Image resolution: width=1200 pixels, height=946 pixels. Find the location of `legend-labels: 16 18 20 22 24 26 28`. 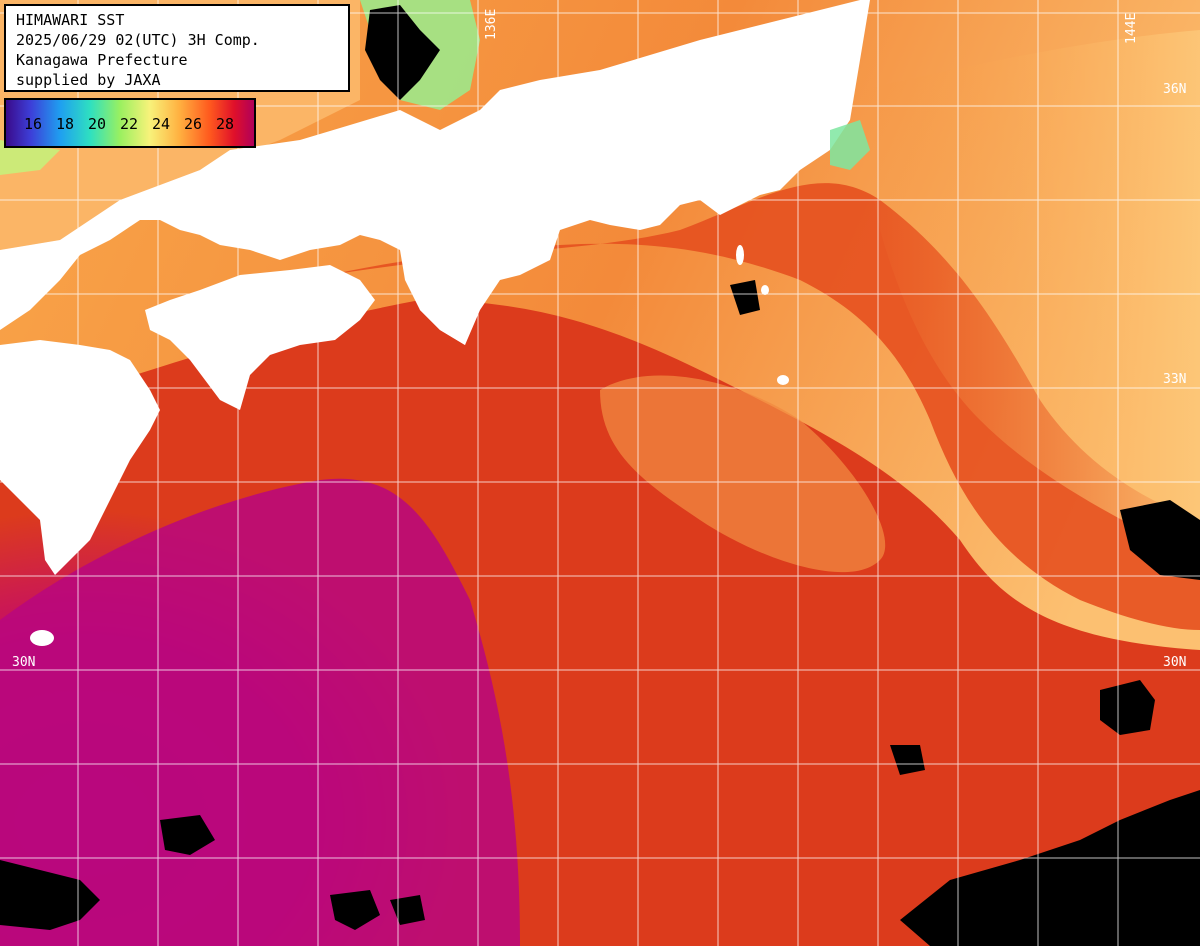

legend-labels: 16 18 20 22 24 26 28 is located at coordinates (136, 124).